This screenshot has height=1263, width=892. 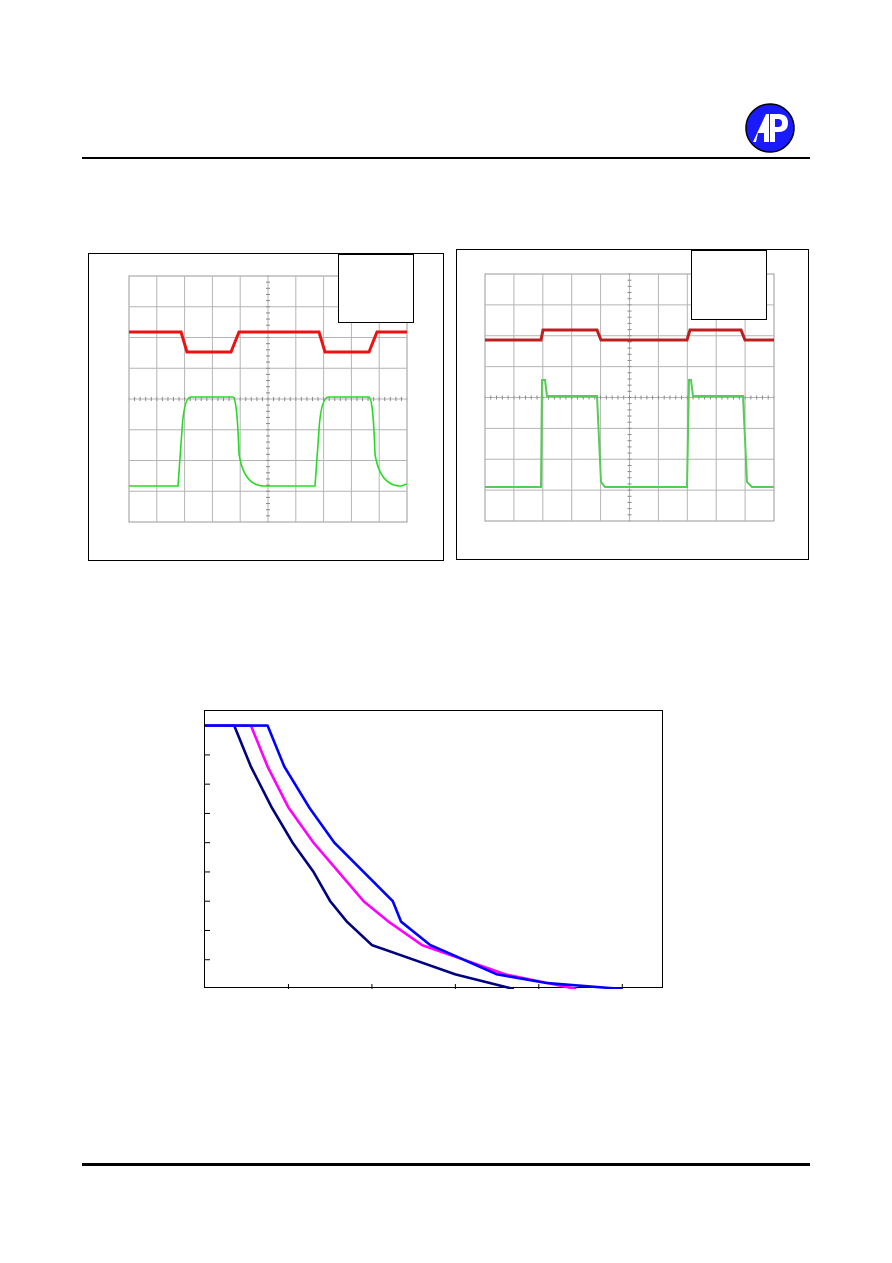 I want to click on derating-chart, so click(x=433, y=849).